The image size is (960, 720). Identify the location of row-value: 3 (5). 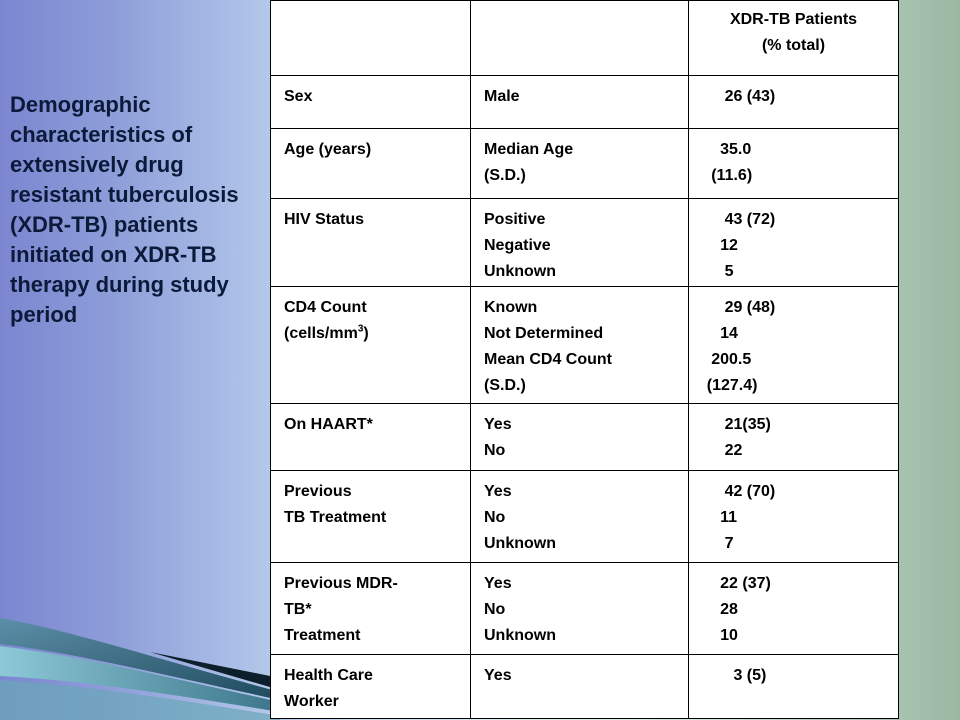
(793, 686).